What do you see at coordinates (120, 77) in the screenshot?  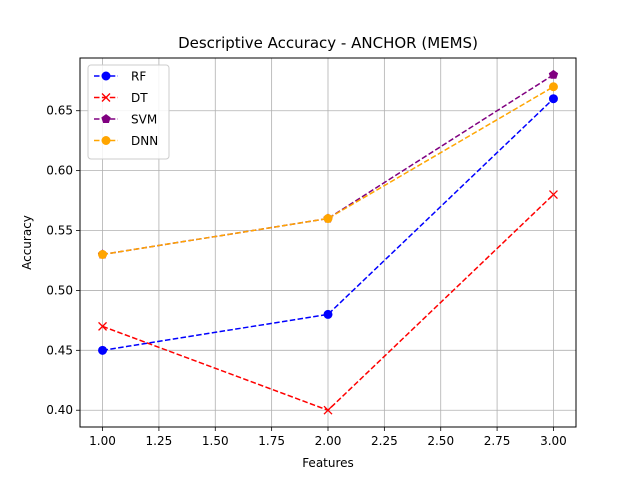 I see `legend-item-rf: RF` at bounding box center [120, 77].